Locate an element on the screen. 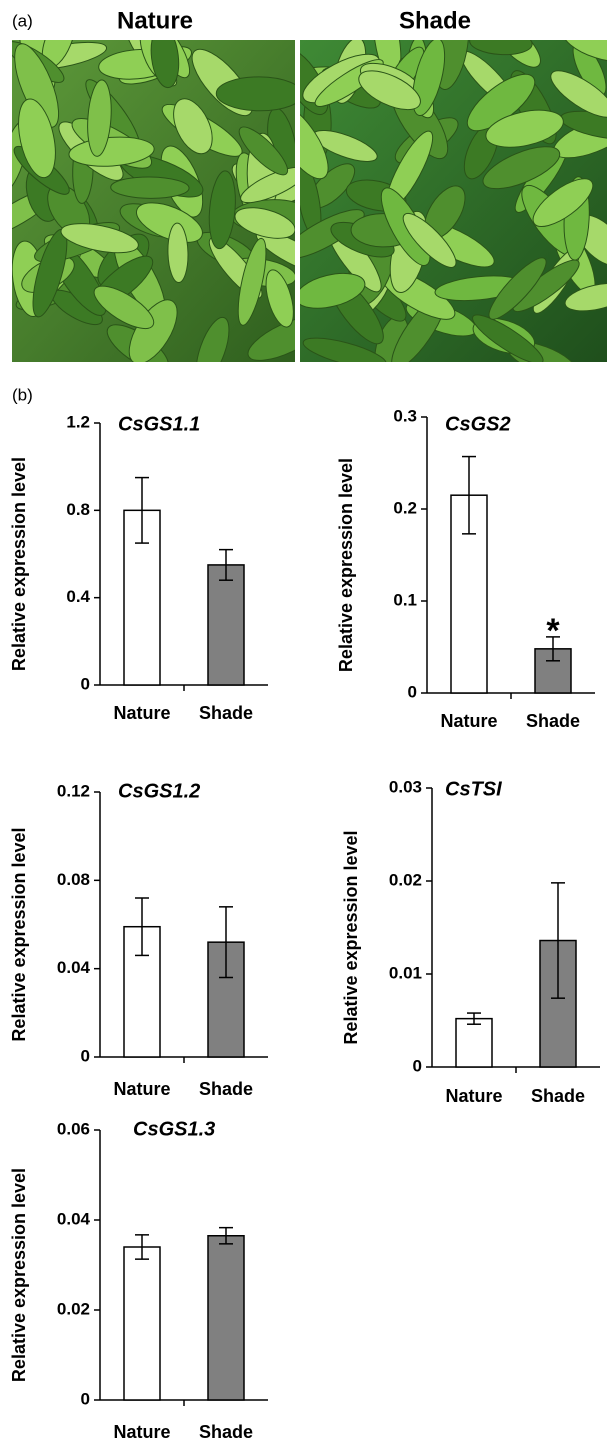 This screenshot has width=607, height=1447. y-tick-label: 0.8 is located at coordinates (78, 509).